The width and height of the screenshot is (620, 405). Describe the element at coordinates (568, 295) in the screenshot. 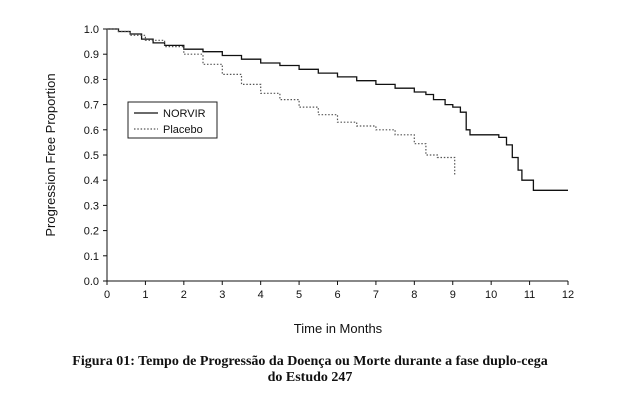

I see `x-tick-label: 12` at that location.